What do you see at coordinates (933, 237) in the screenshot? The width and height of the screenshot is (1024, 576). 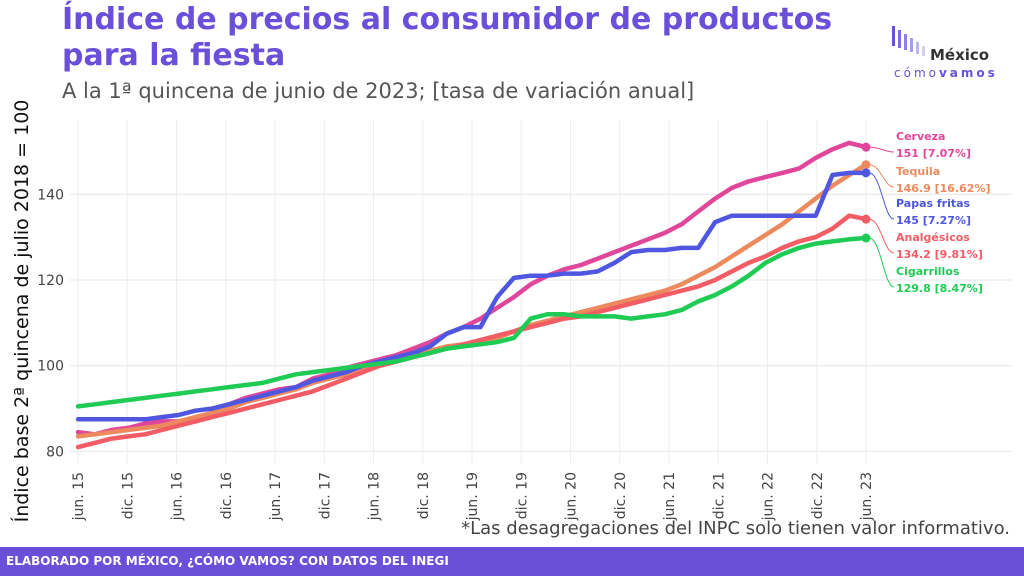 I see `series-name-label: Analgésicos` at bounding box center [933, 237].